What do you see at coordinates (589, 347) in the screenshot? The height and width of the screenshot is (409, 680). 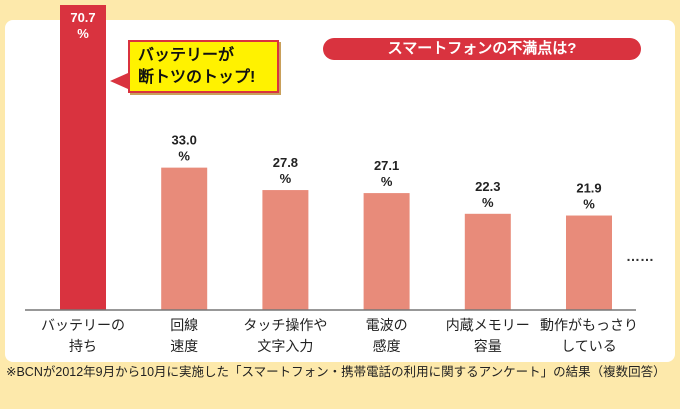 I see `category-label: している` at bounding box center [589, 347].